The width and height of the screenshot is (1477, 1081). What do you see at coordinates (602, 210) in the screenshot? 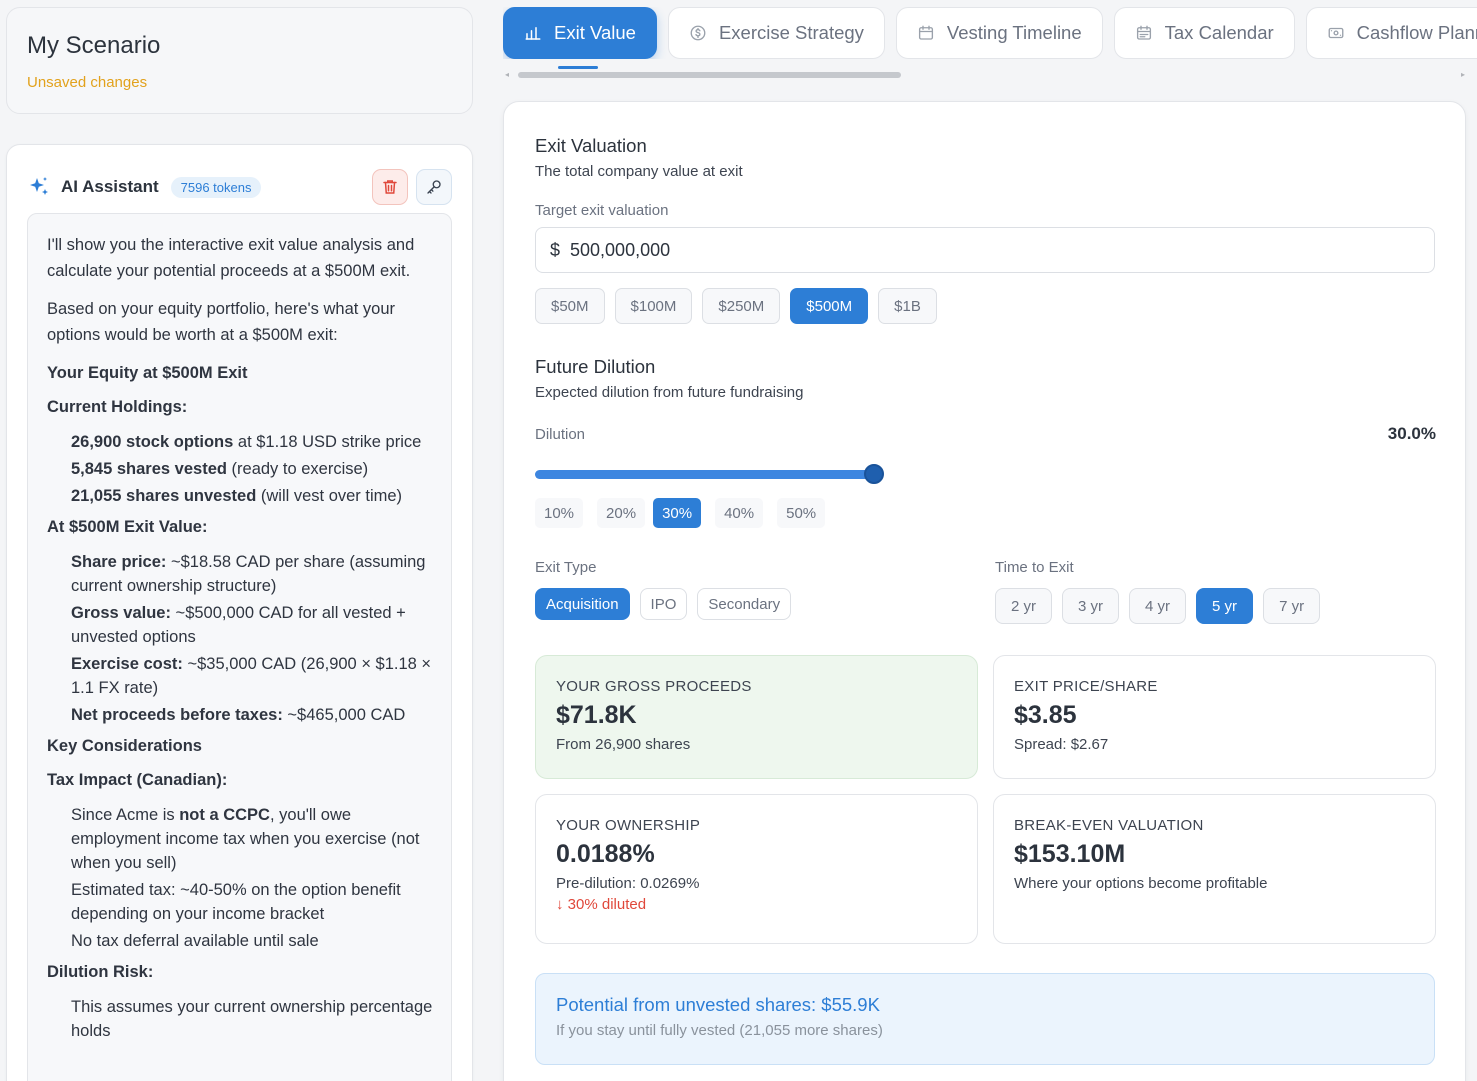
I see `target-valuation-label: Target exit valuation` at bounding box center [602, 210].